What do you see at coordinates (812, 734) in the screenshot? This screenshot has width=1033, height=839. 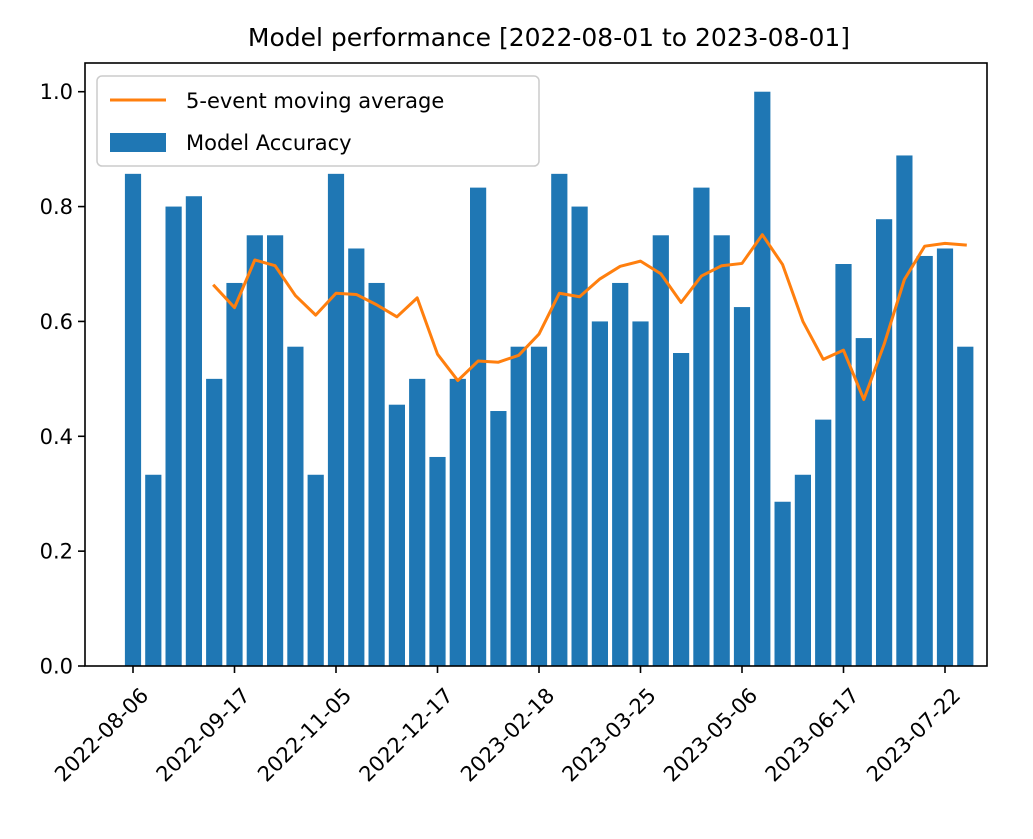 I see `x-tick-label: 2023-06-17` at bounding box center [812, 734].